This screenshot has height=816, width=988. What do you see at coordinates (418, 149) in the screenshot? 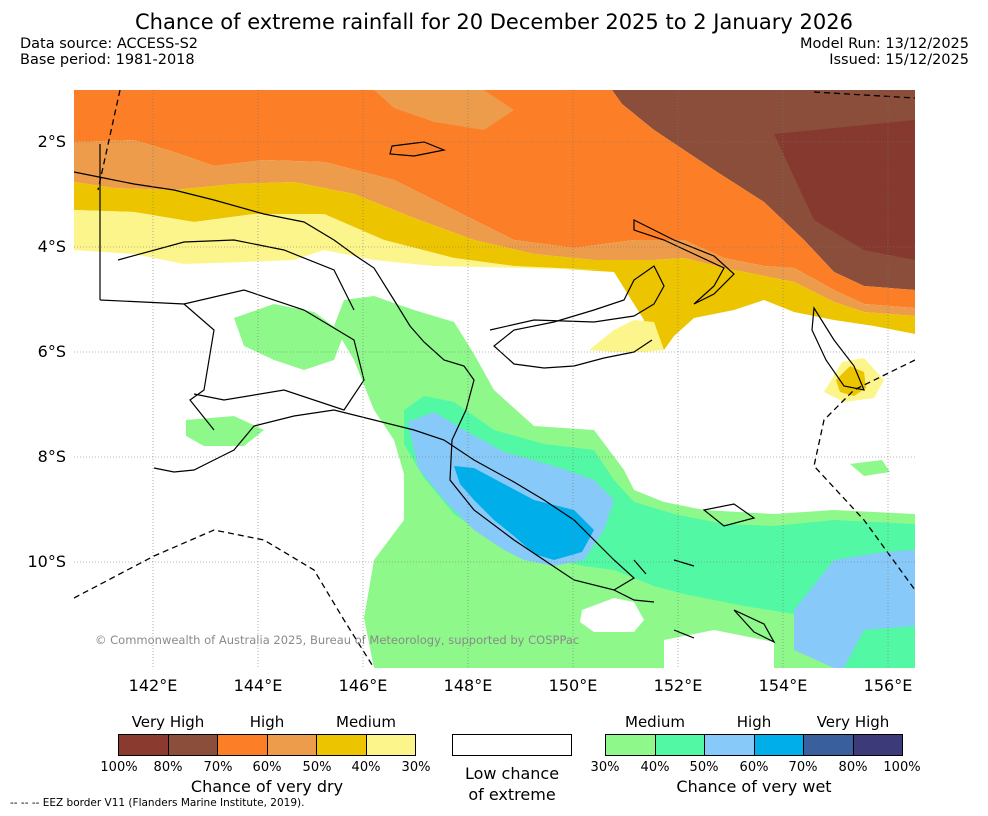
I see `manus-coast` at bounding box center [418, 149].